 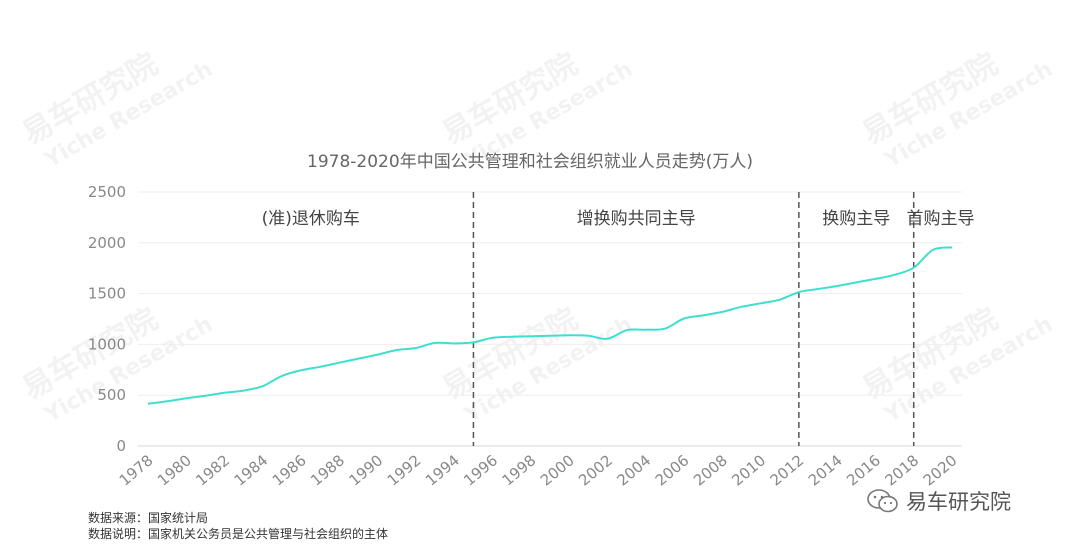 What do you see at coordinates (121, 446) in the screenshot?
I see `y-tick-label: 0` at bounding box center [121, 446].